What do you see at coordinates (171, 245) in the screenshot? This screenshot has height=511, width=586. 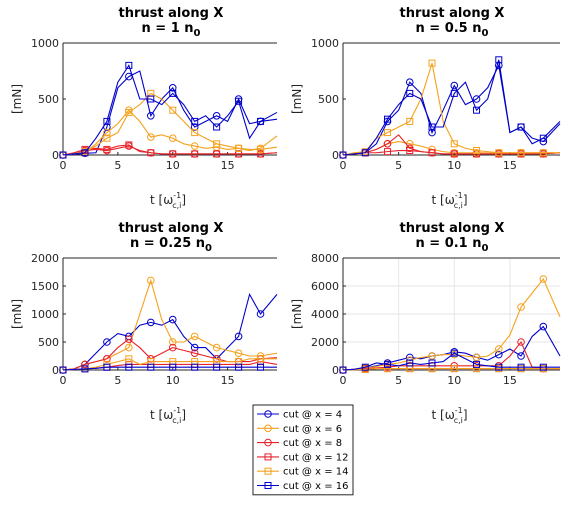 I see `chart-subtitle: n = 0.25 n0` at bounding box center [171, 245].